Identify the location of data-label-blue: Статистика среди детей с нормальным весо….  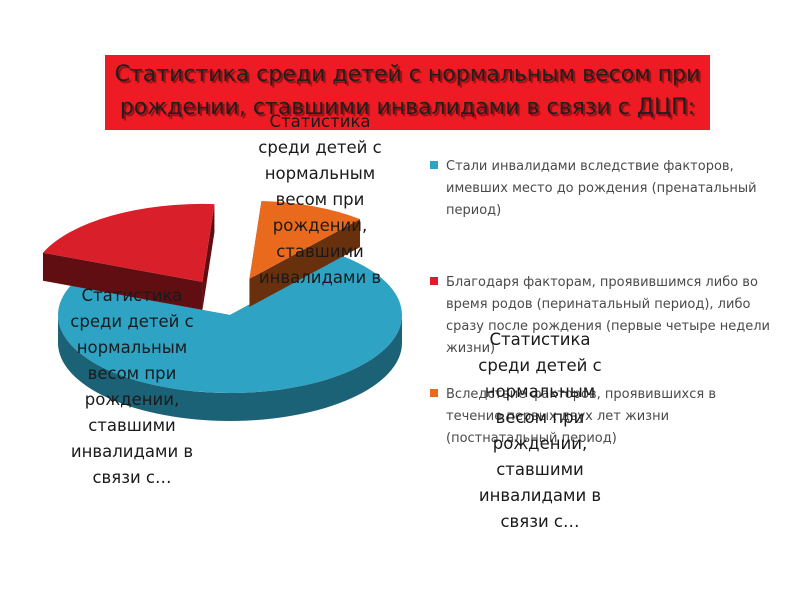
(540, 430).